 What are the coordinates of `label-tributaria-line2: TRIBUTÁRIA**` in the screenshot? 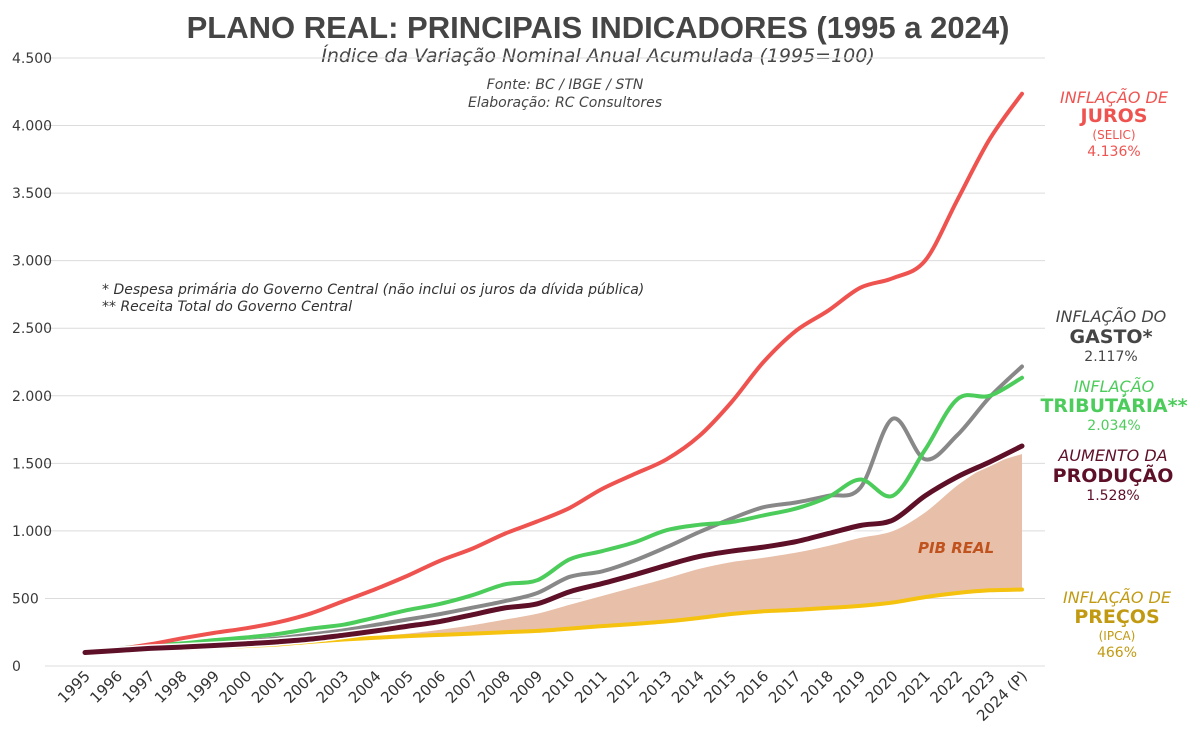 It's located at (1113, 405).